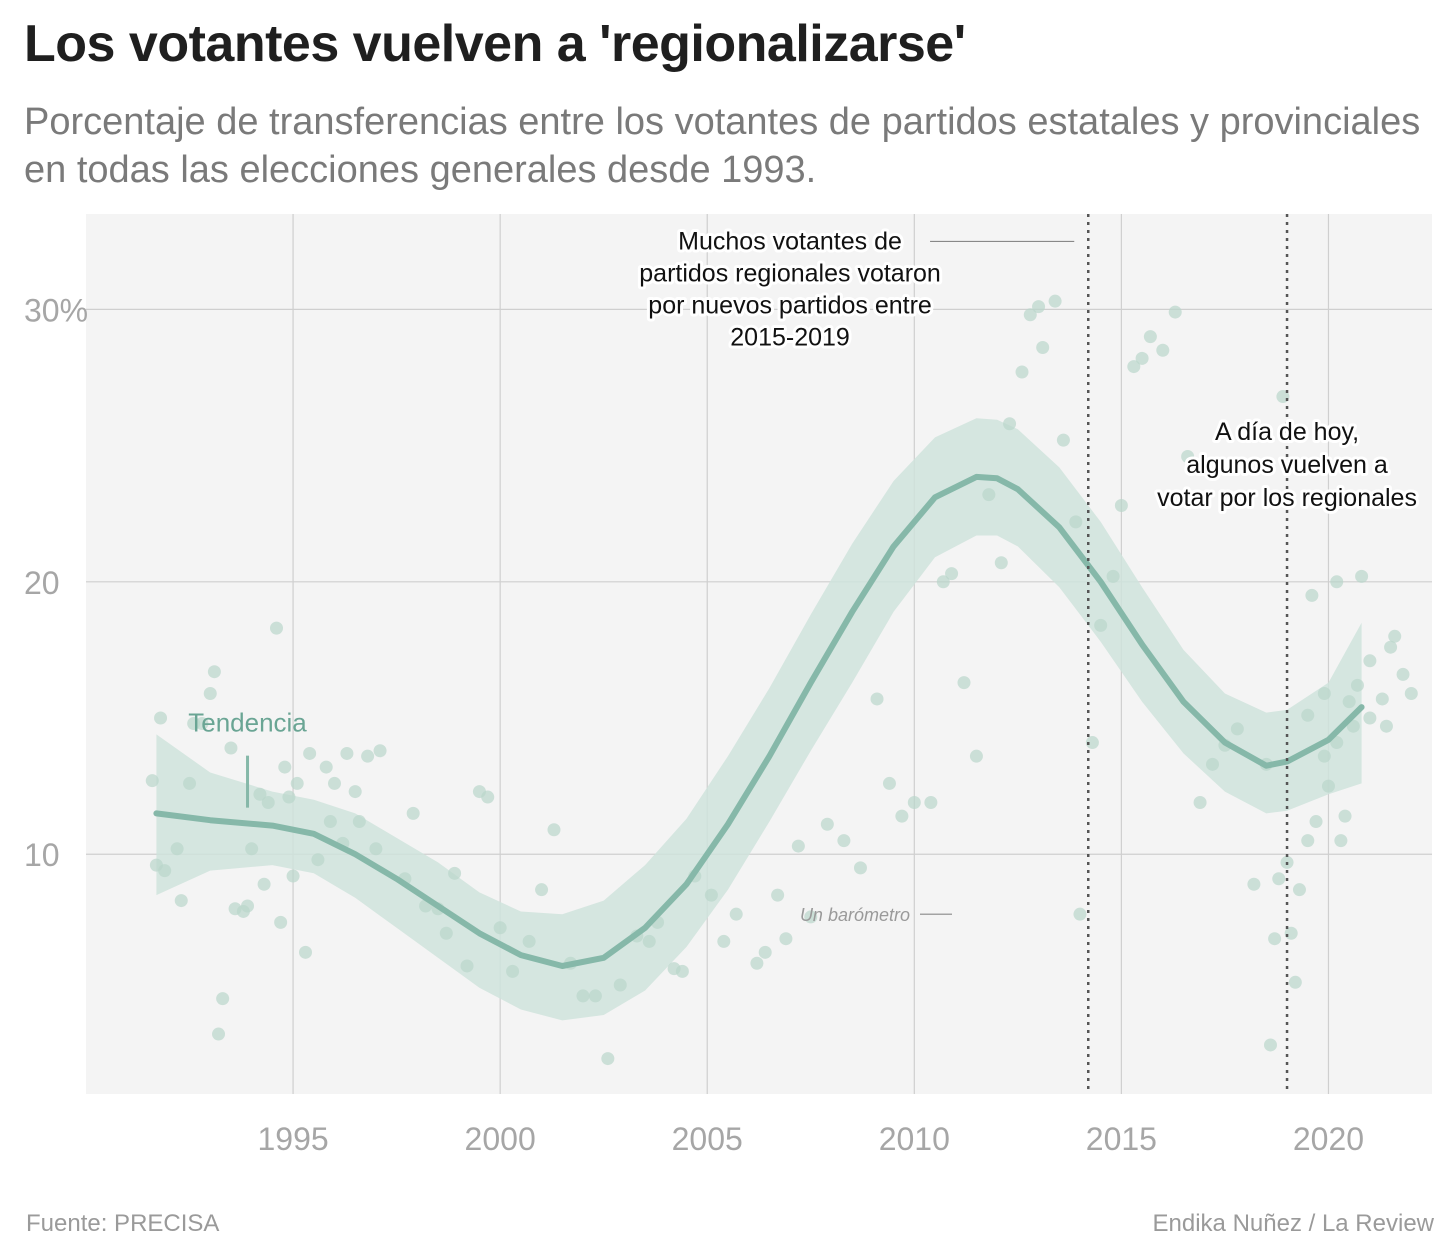 The height and width of the screenshot is (1253, 1456). I want to click on annotation-new-parties-line: partidos regionales votaron, so click(790, 273).